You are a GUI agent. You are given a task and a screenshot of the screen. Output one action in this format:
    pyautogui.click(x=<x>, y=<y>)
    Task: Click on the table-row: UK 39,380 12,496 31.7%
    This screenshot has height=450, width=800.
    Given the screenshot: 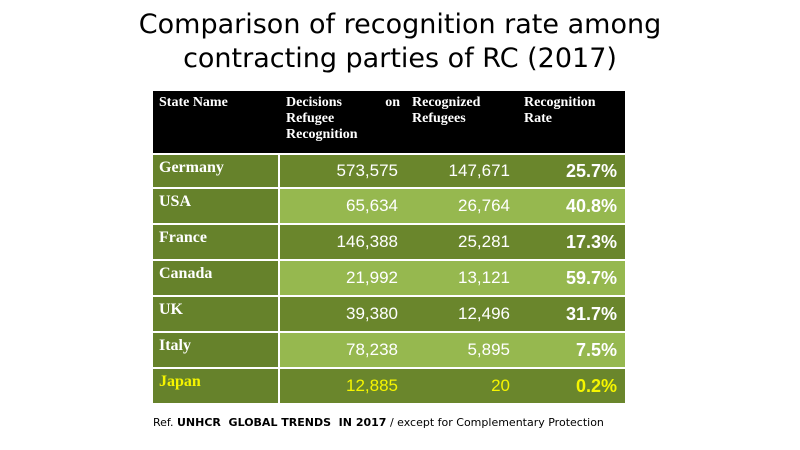 What is the action you would take?
    pyautogui.click(x=389, y=315)
    